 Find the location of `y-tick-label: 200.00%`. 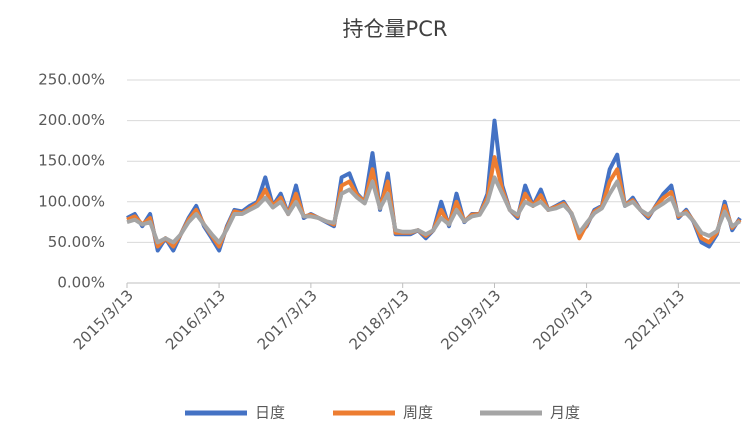

y-tick-label: 200.00% is located at coordinates (71, 120).